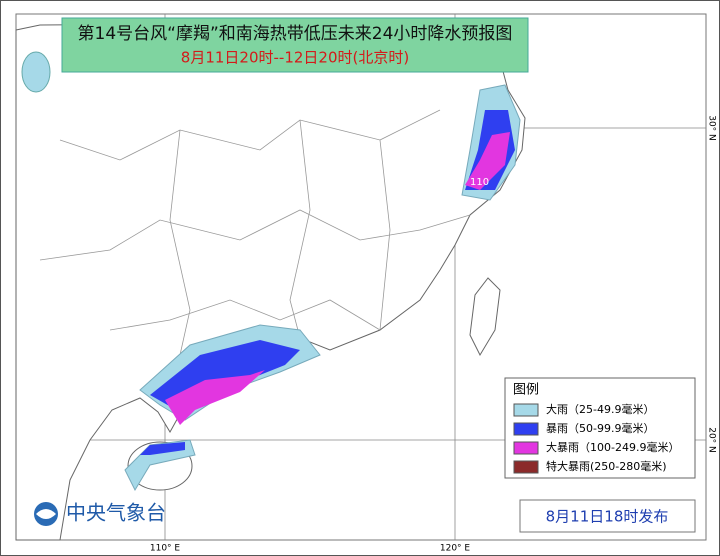 The image size is (720, 556). What do you see at coordinates (479, 182) in the screenshot?
I see `contour-label: 110` at bounding box center [479, 182].